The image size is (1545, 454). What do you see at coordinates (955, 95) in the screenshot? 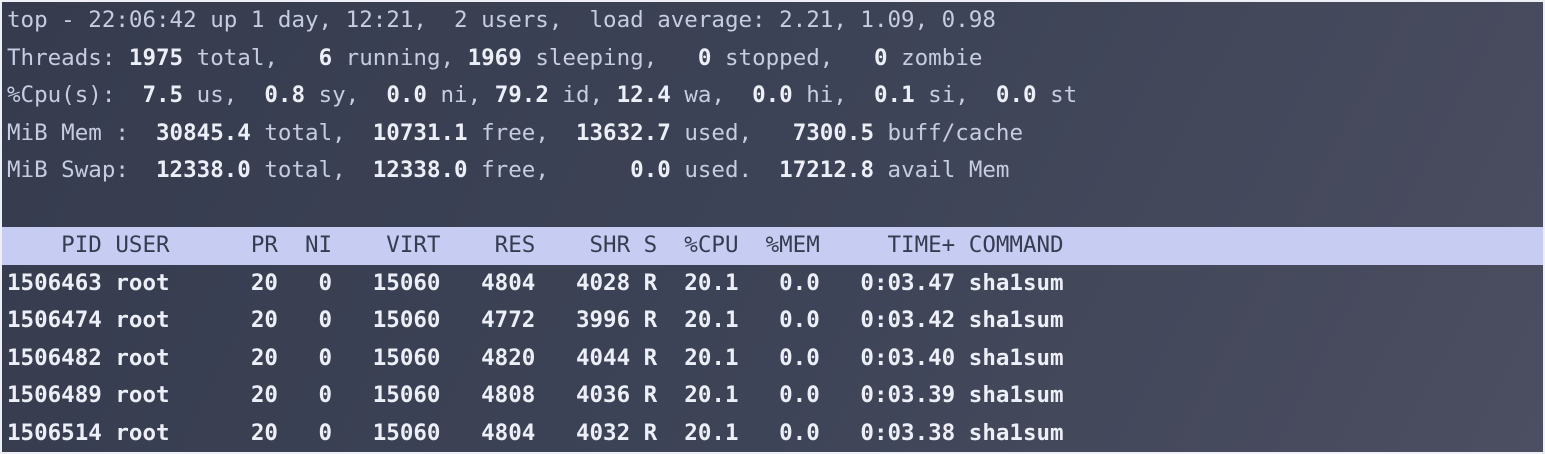
I see `summary-segment: si,` at bounding box center [955, 95].